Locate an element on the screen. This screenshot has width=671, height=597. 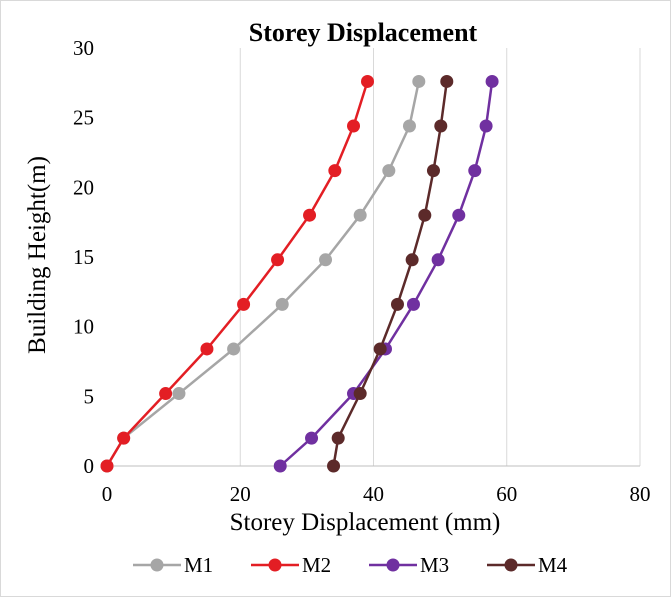
x-axis-label: Storey Displacement (mm) is located at coordinates (365, 522).